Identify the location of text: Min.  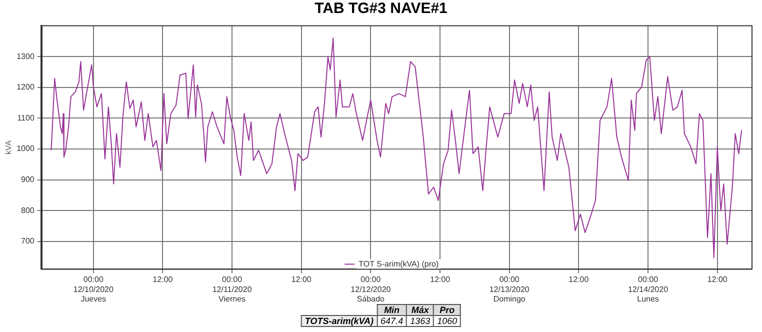
(392, 310).